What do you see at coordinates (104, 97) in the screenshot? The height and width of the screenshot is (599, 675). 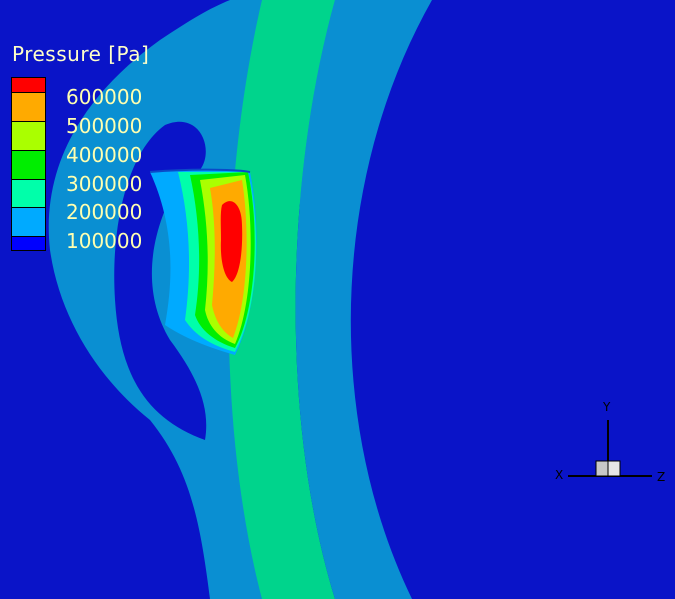 I see `legend-label: 600000` at bounding box center [104, 97].